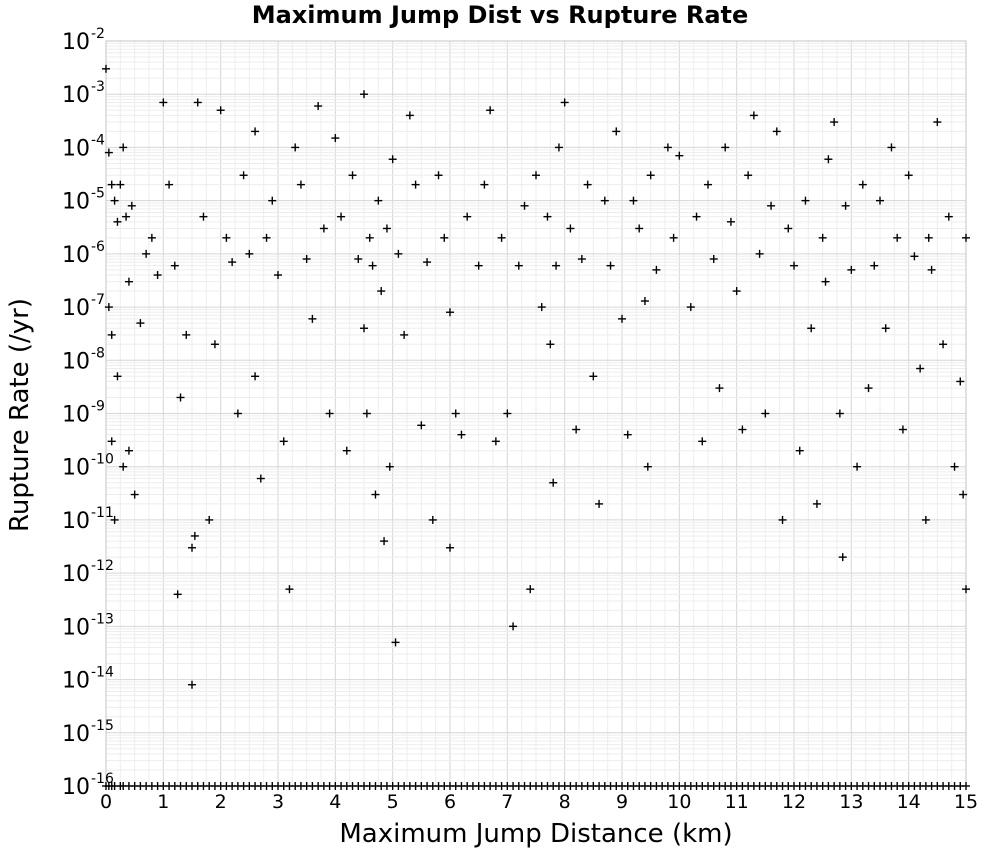 This screenshot has height=855, width=1000. What do you see at coordinates (102, 566) in the screenshot?
I see `y-tick-exponent: -12` at bounding box center [102, 566].